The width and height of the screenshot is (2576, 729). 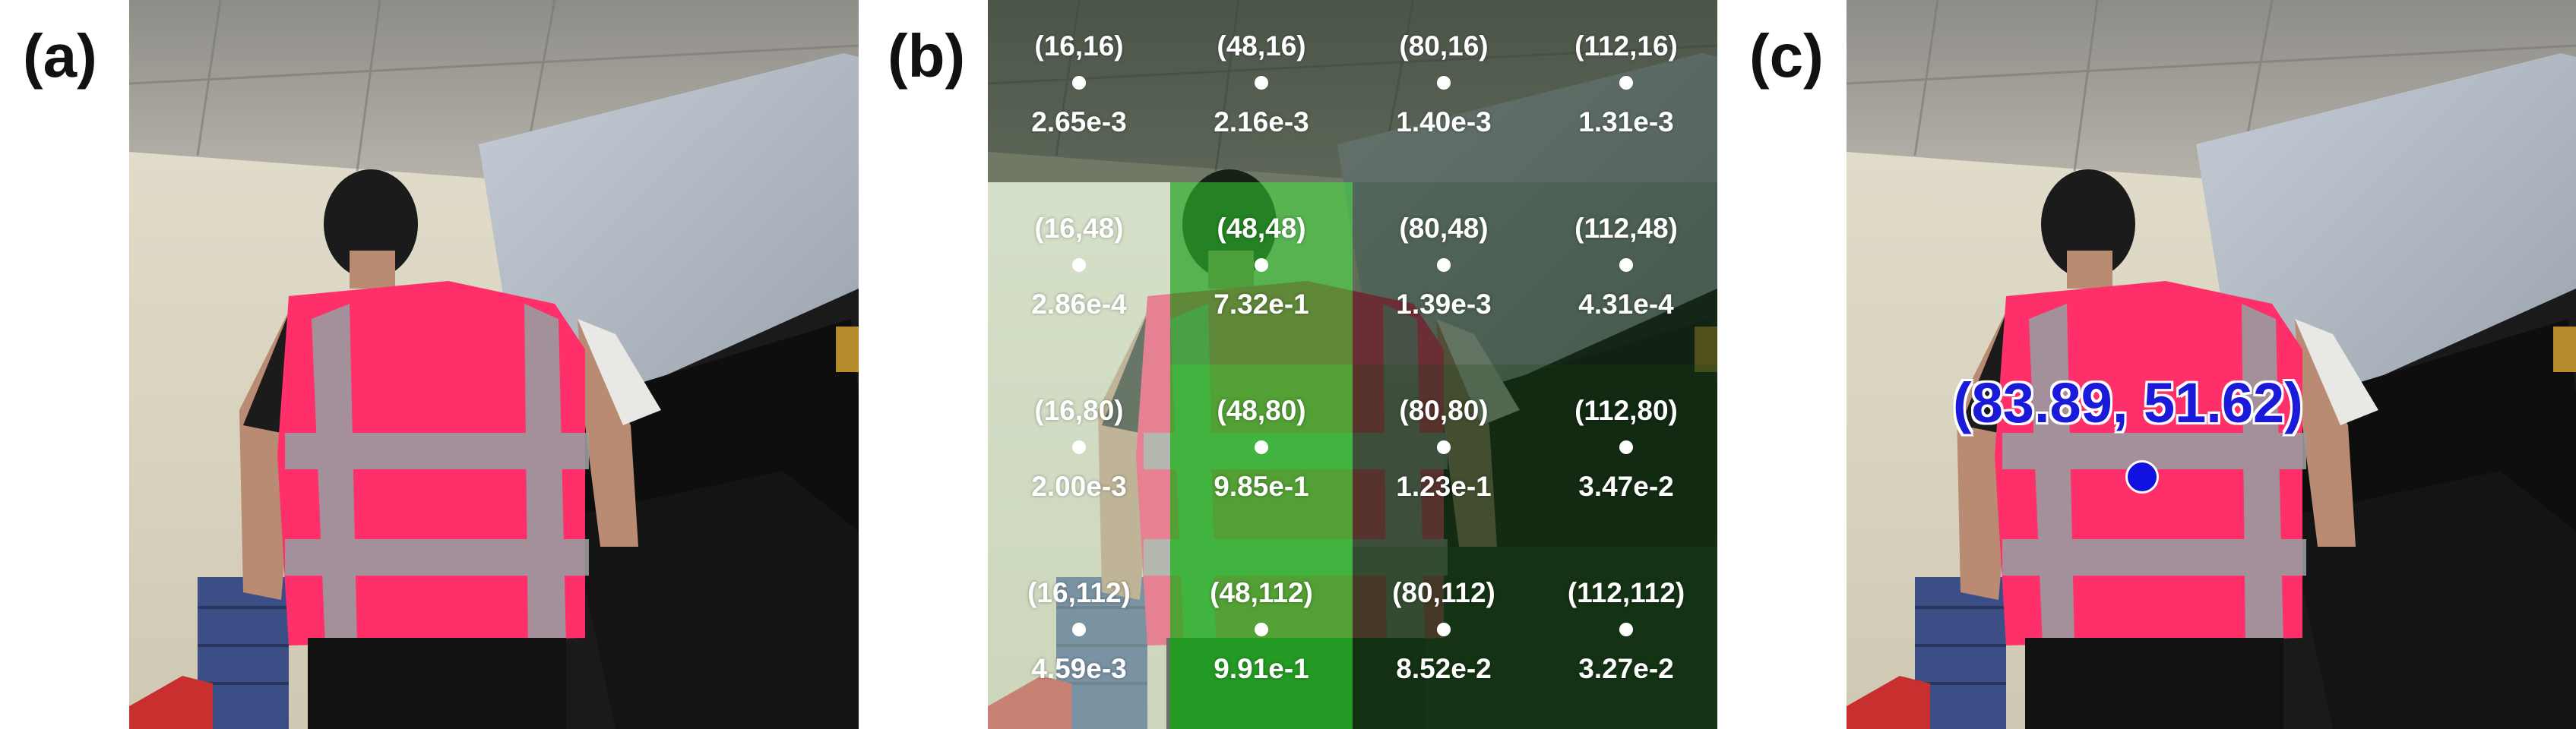 I want to click on grid-cell: (16,16) 2.65e-3, so click(x=1079, y=91).